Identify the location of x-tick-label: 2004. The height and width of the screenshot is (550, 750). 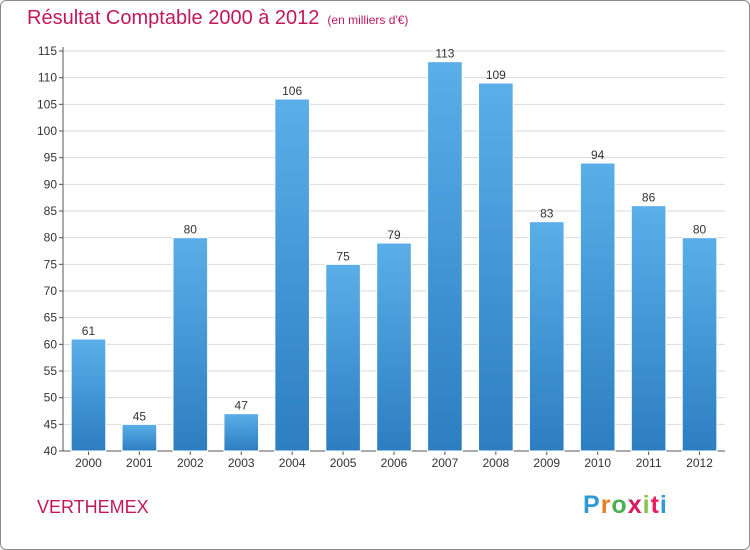
(292, 463).